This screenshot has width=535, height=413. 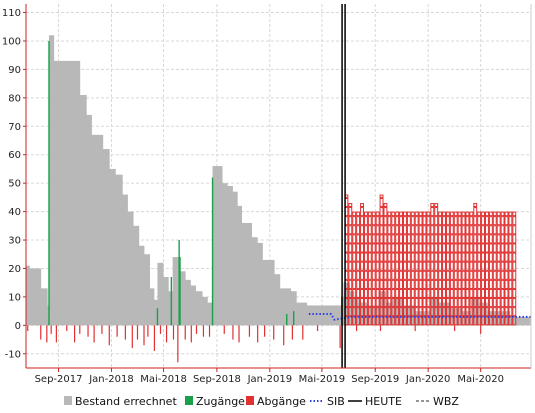 What do you see at coordinates (427, 379) in the screenshot?
I see `x-tick-label: Jan-2020` at bounding box center [427, 379].